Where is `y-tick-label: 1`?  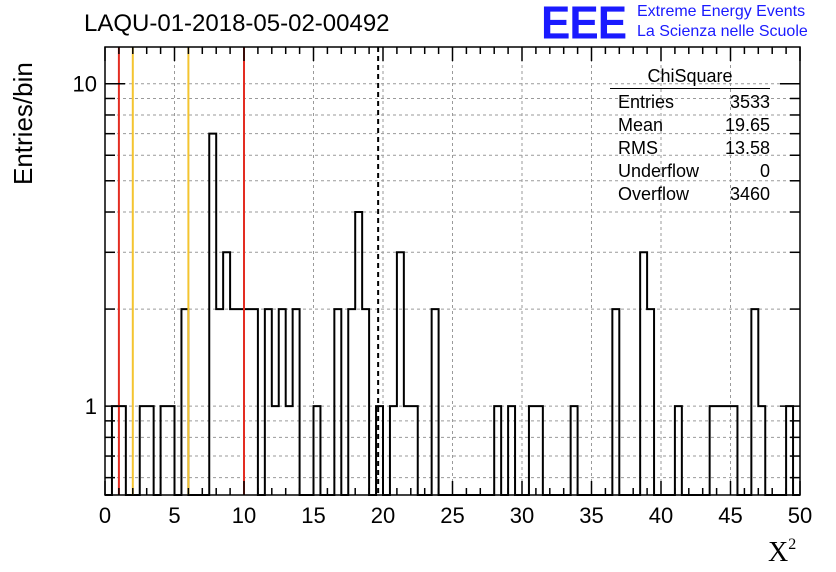 y-tick-label: 1 is located at coordinates (91, 406).